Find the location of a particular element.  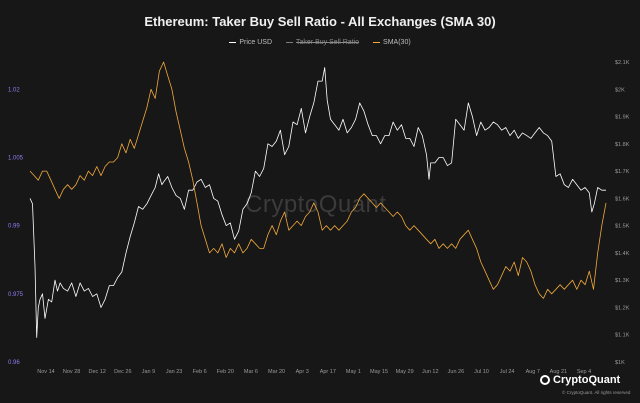

x-axis-tick: Jan 23 is located at coordinates (174, 372).